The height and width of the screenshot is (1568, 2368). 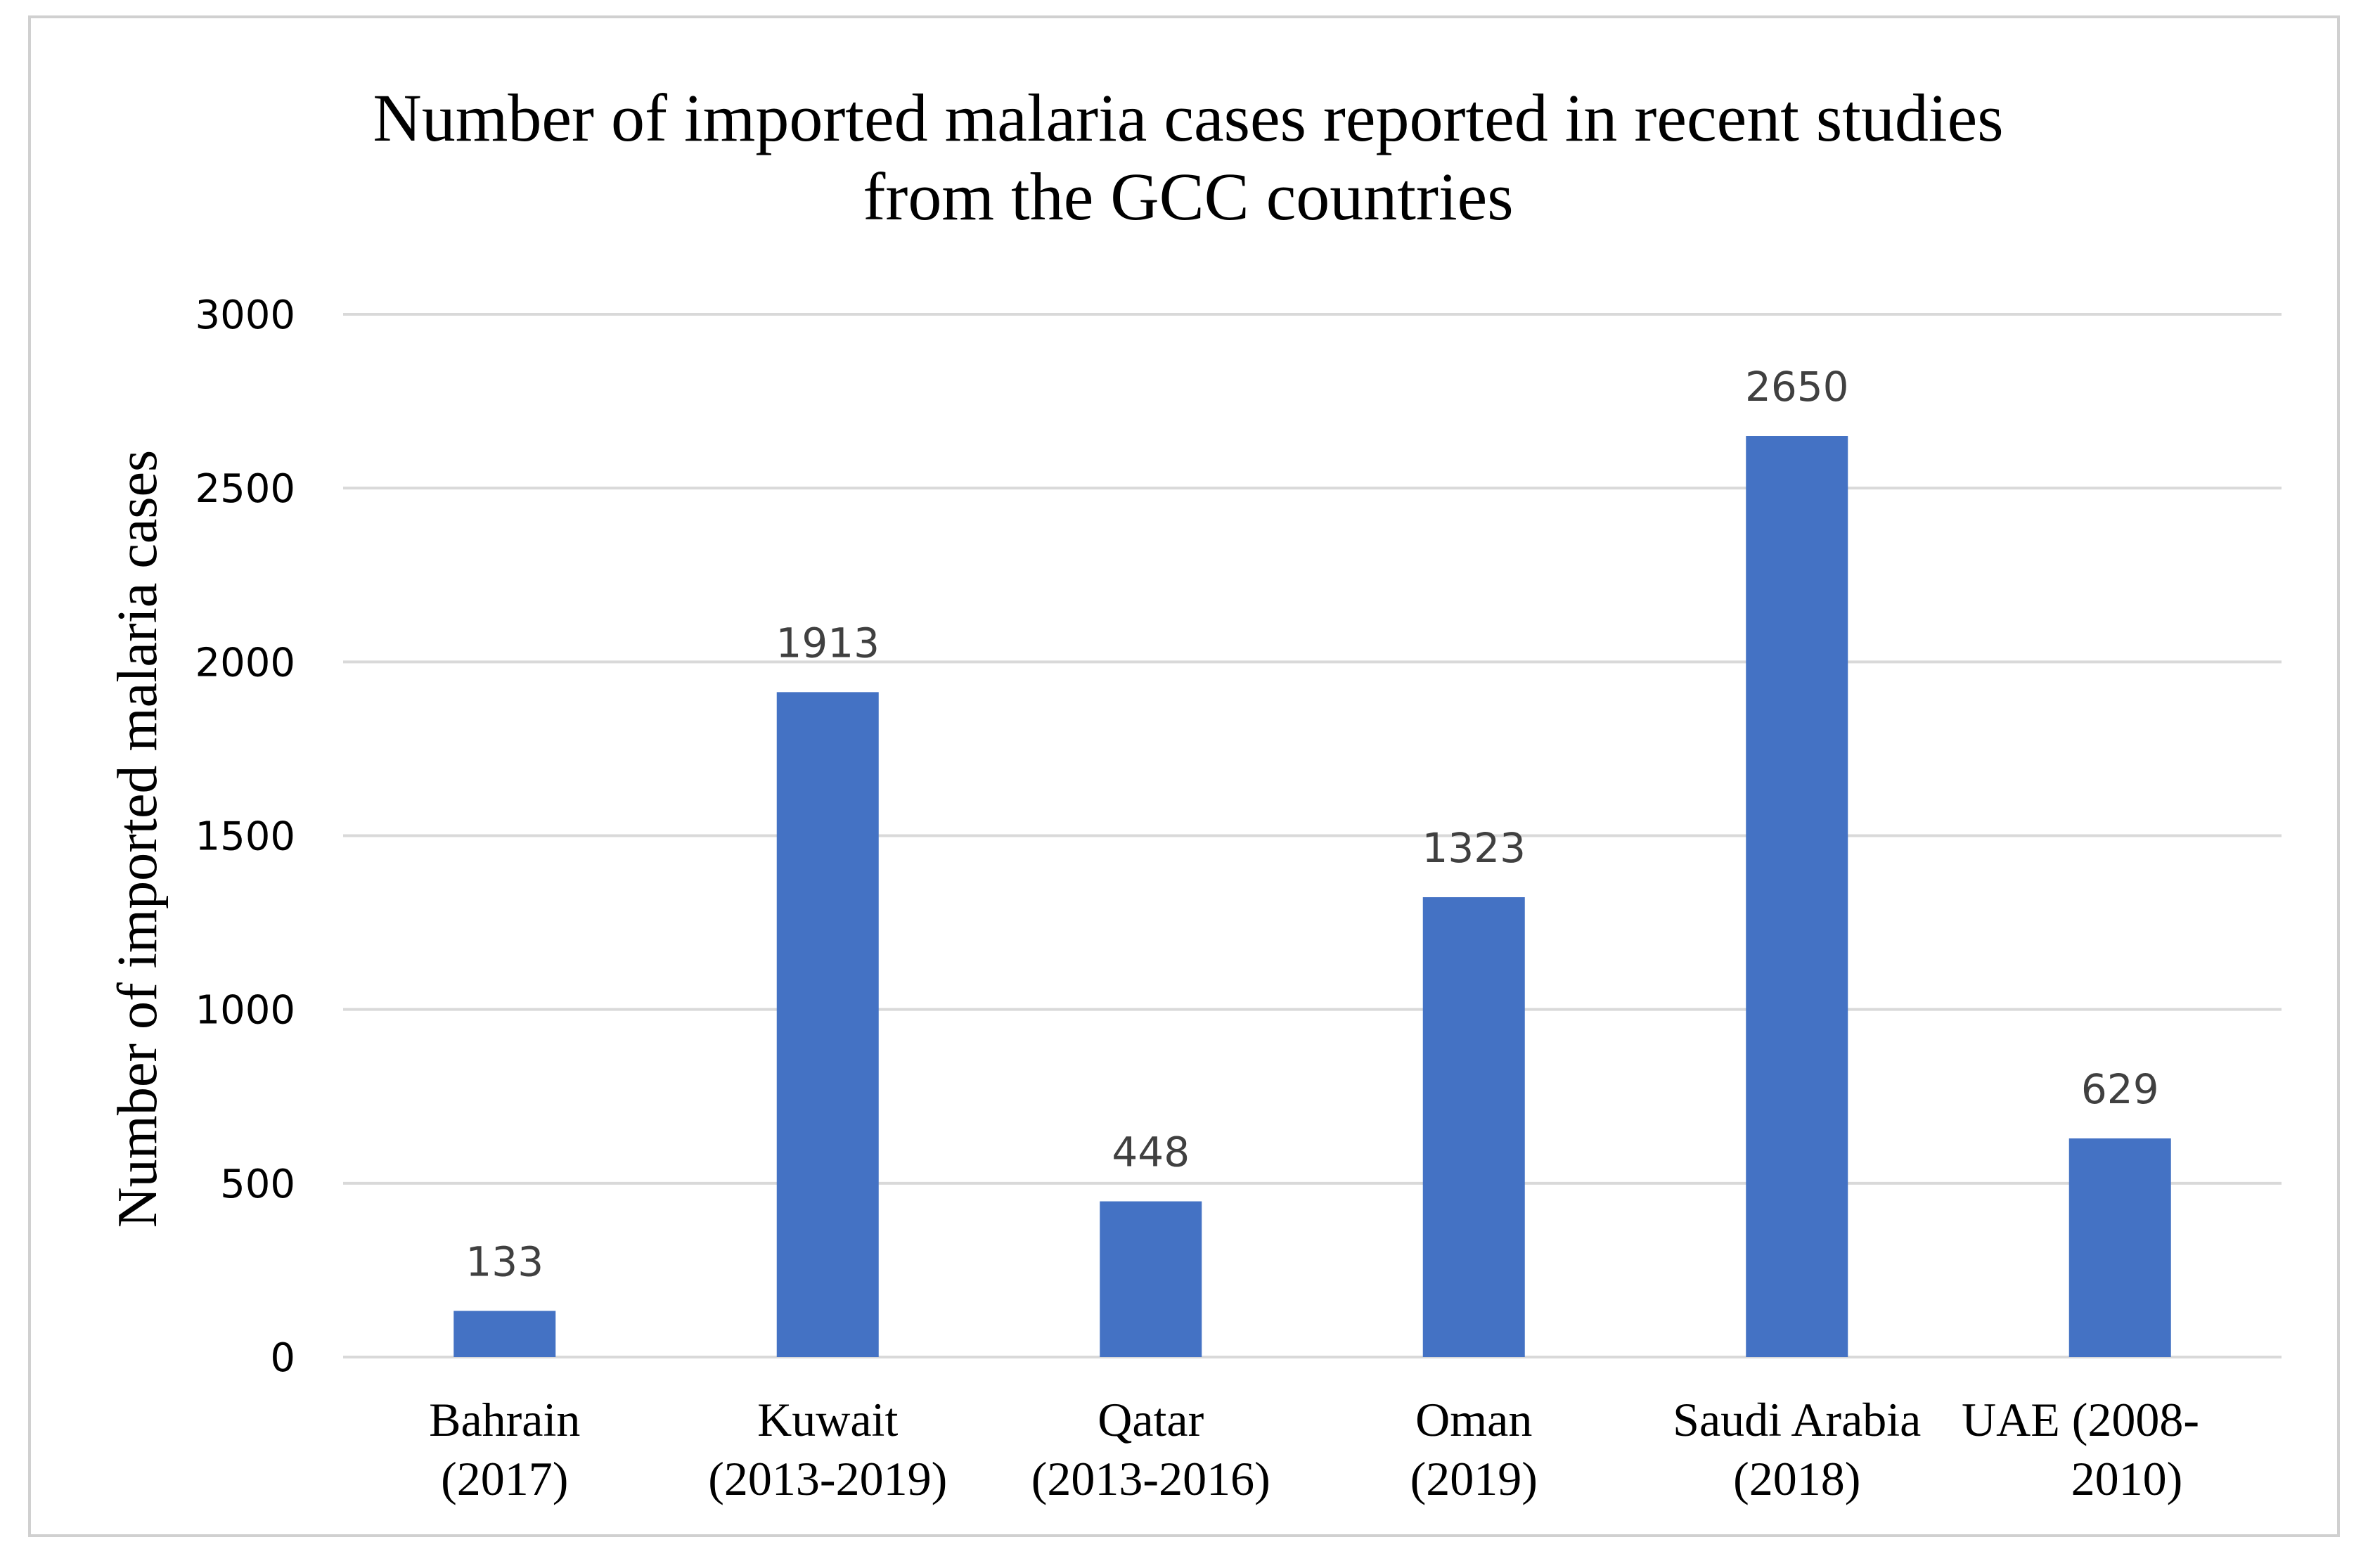 I want to click on y-axis-ticks: 0 500 1000 1500 2000 2500 3000, so click(x=245, y=837).